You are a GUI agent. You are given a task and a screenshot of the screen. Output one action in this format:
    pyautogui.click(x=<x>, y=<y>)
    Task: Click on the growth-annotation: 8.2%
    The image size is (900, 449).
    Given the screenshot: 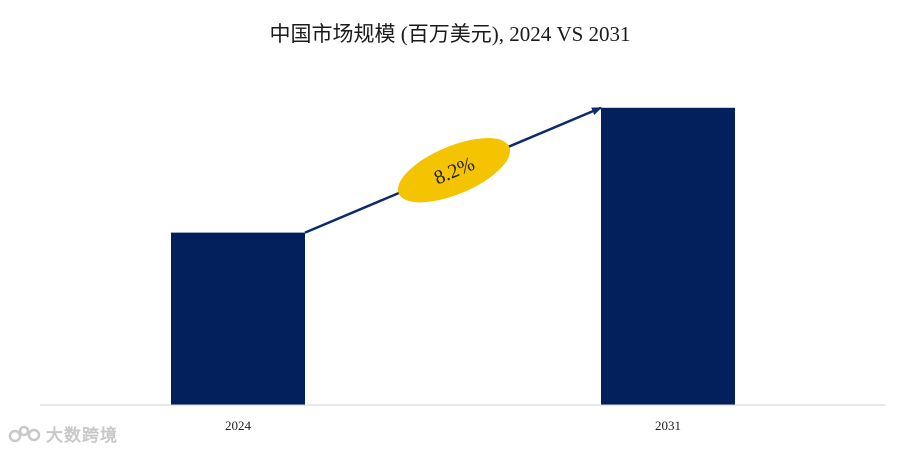 What is the action you would take?
    pyautogui.click(x=453, y=170)
    